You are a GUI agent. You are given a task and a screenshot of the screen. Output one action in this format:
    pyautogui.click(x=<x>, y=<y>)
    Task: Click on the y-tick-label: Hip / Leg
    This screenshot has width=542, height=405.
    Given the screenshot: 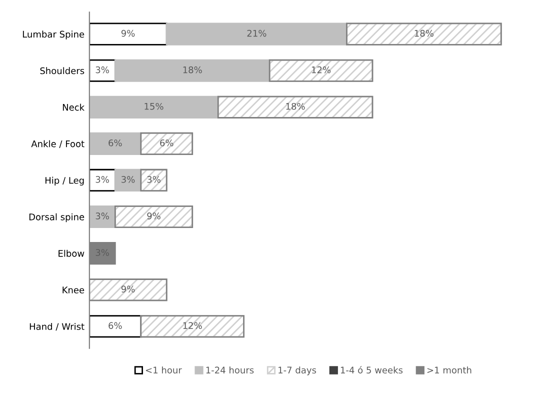 What is the action you would take?
    pyautogui.click(x=64, y=181)
    